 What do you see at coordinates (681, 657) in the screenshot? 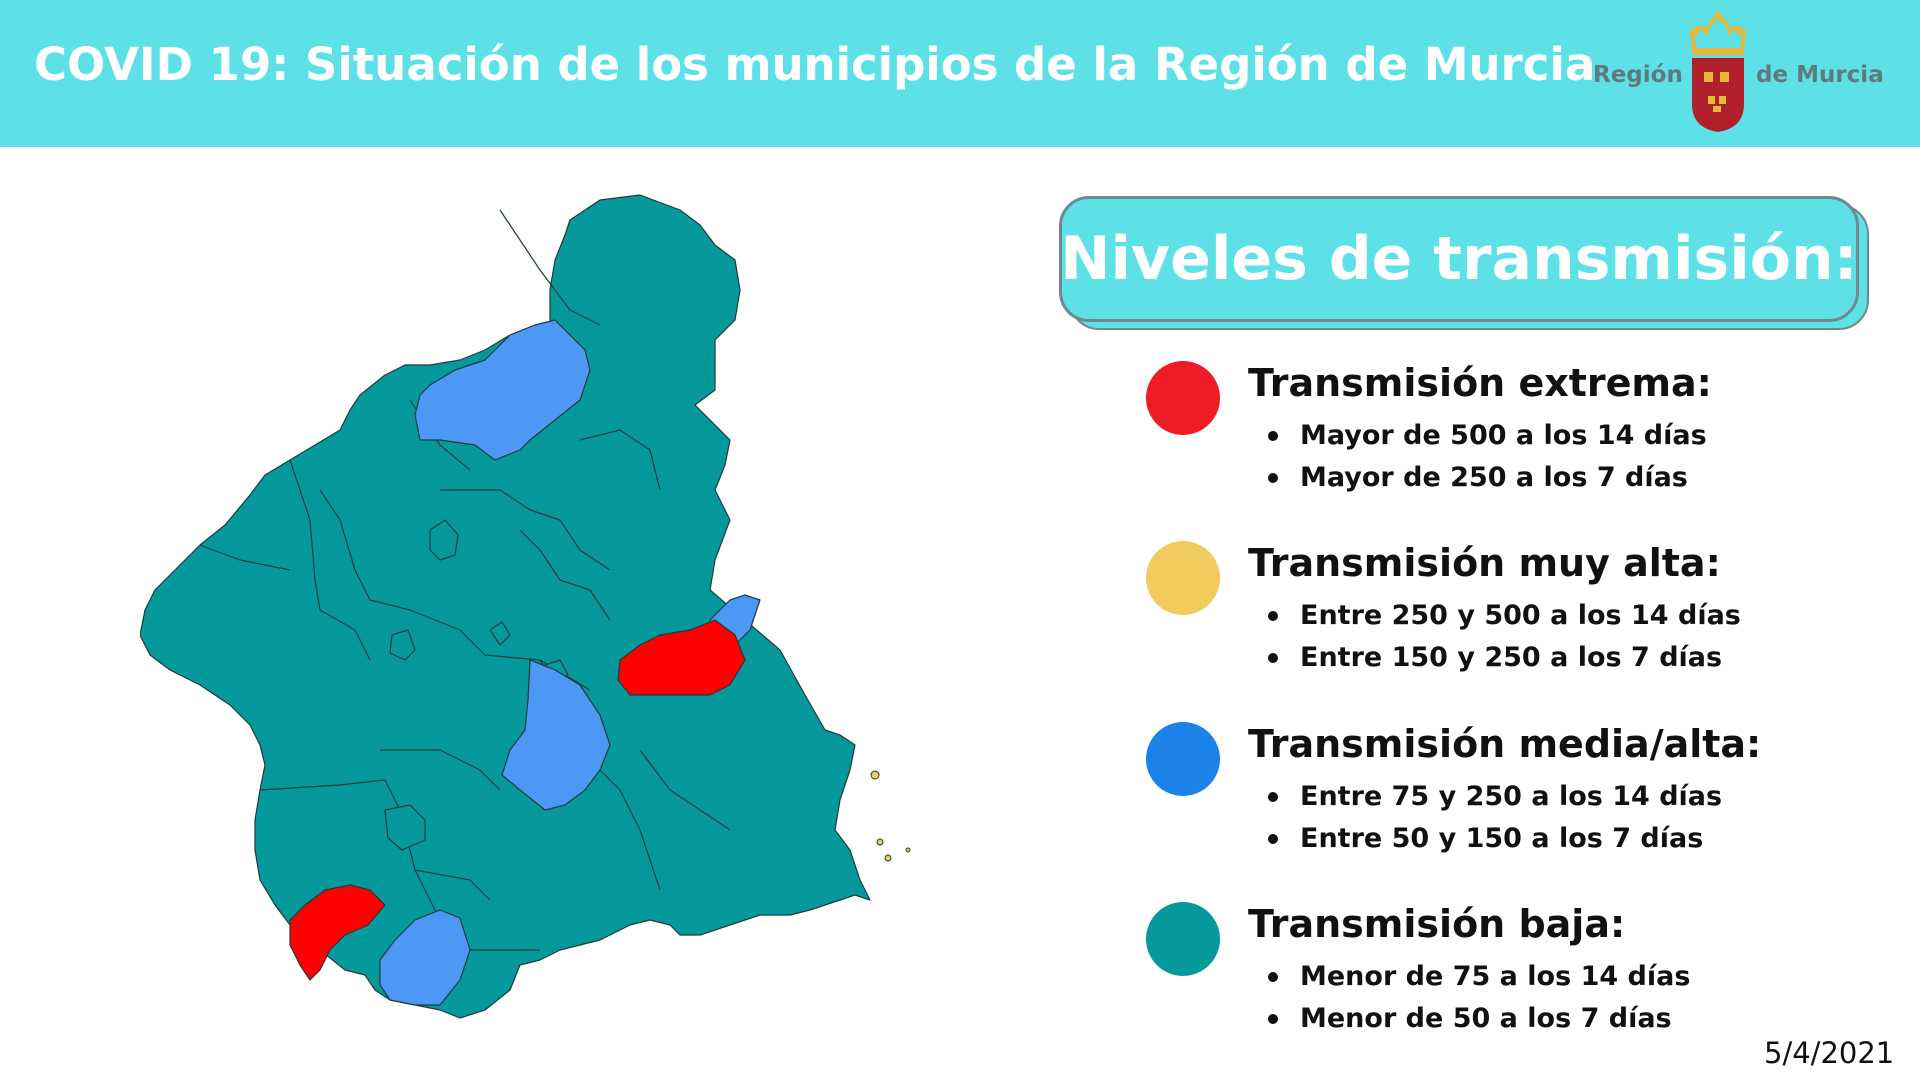
I see `municipality-extrema` at bounding box center [681, 657].